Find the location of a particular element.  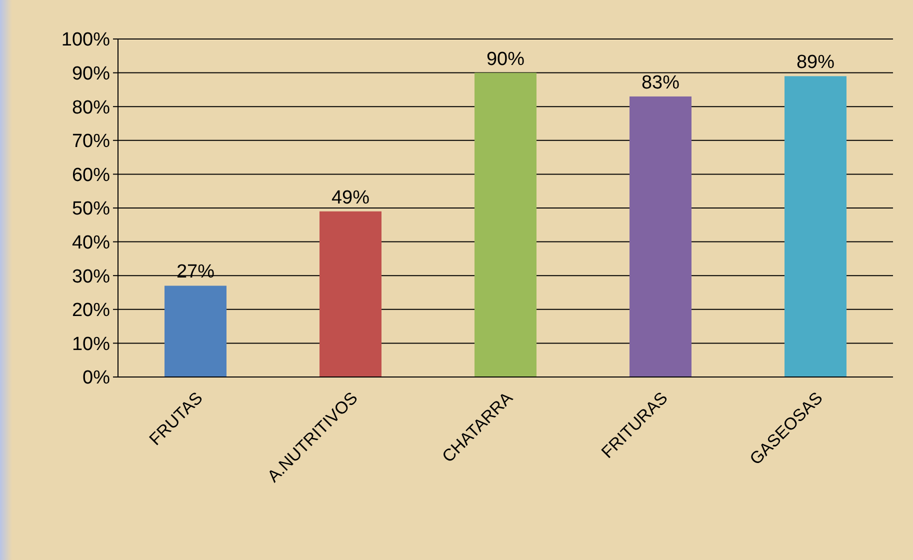

y-tick-label: 40% is located at coordinates (91, 243).